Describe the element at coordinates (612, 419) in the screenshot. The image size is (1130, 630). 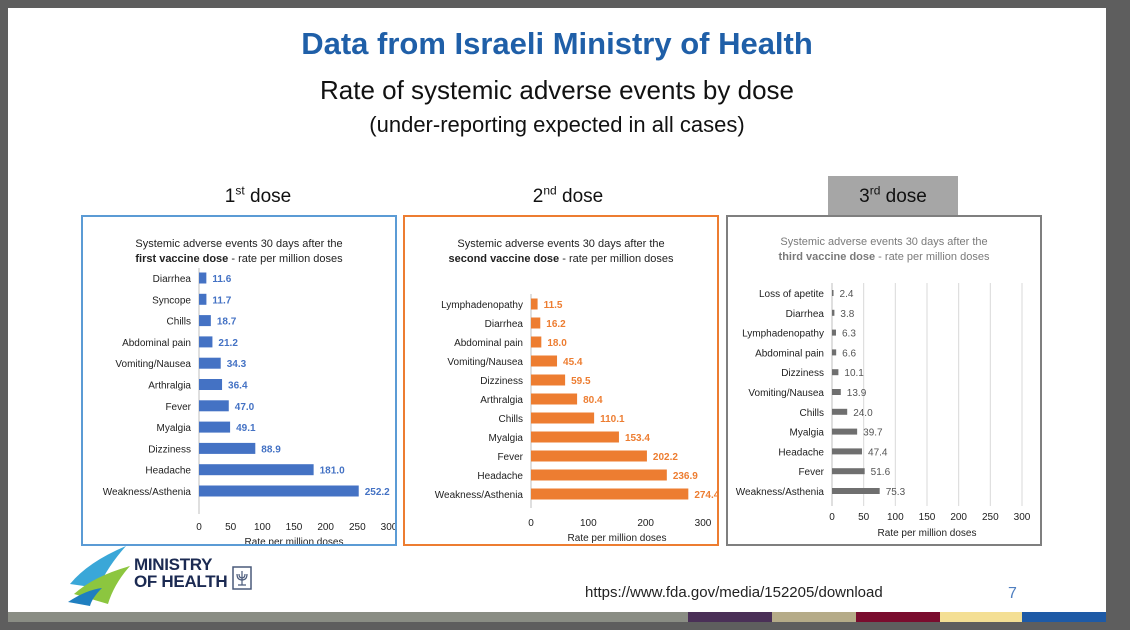
I see `bar-value-label: 110.1` at that location.